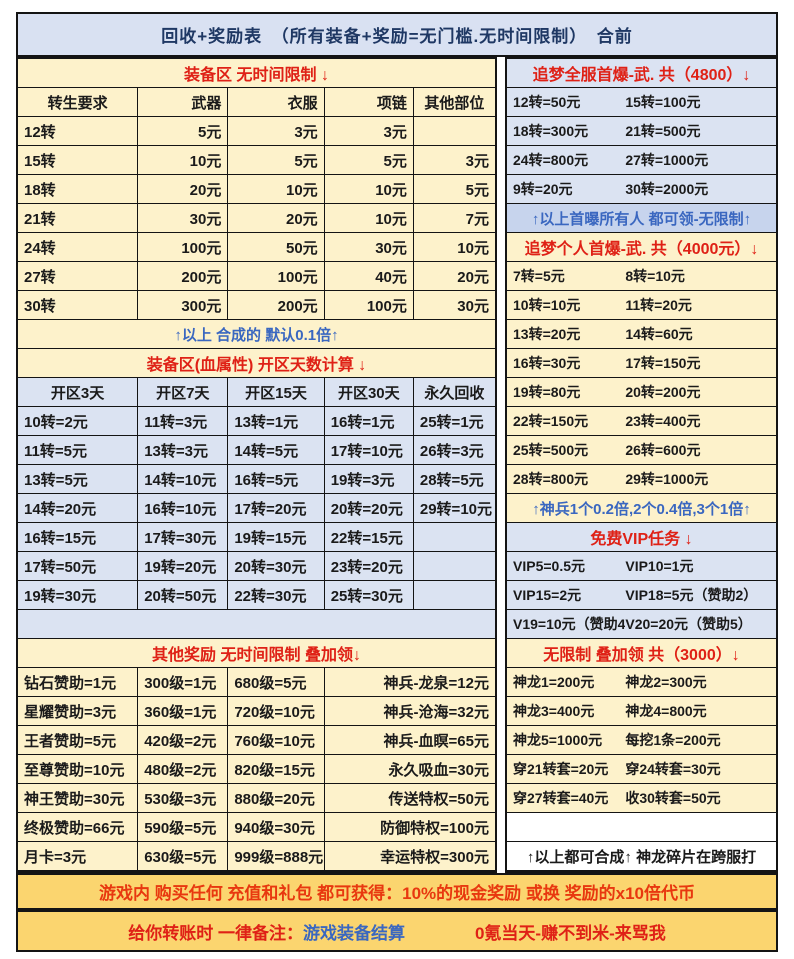 The image size is (794, 959). Describe the element at coordinates (551, 421) in the screenshot. I see `table-cell: 22转=150元` at that location.